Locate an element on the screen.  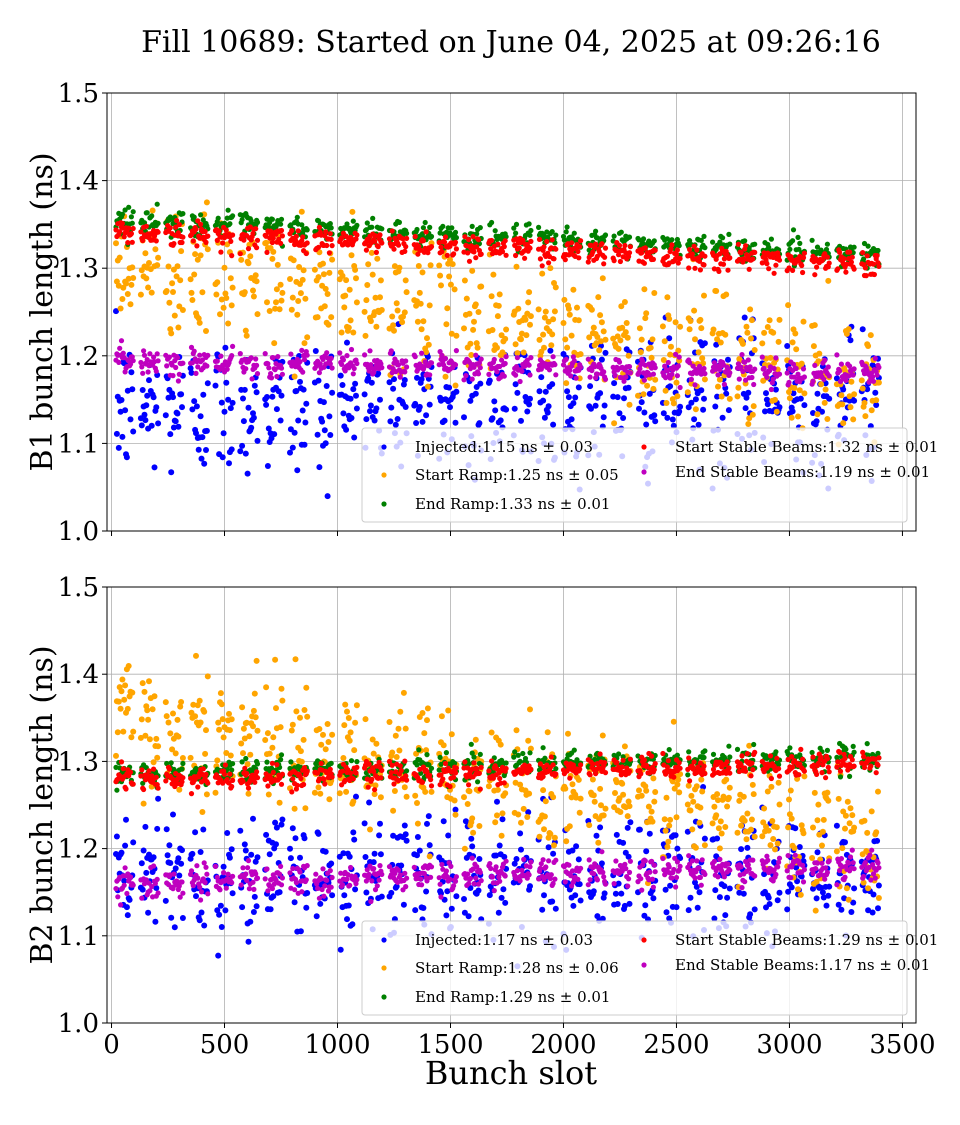
legend-label-start_stable: Start Stable Beams:1.32 ns ± 0.01 is located at coordinates (806, 447).